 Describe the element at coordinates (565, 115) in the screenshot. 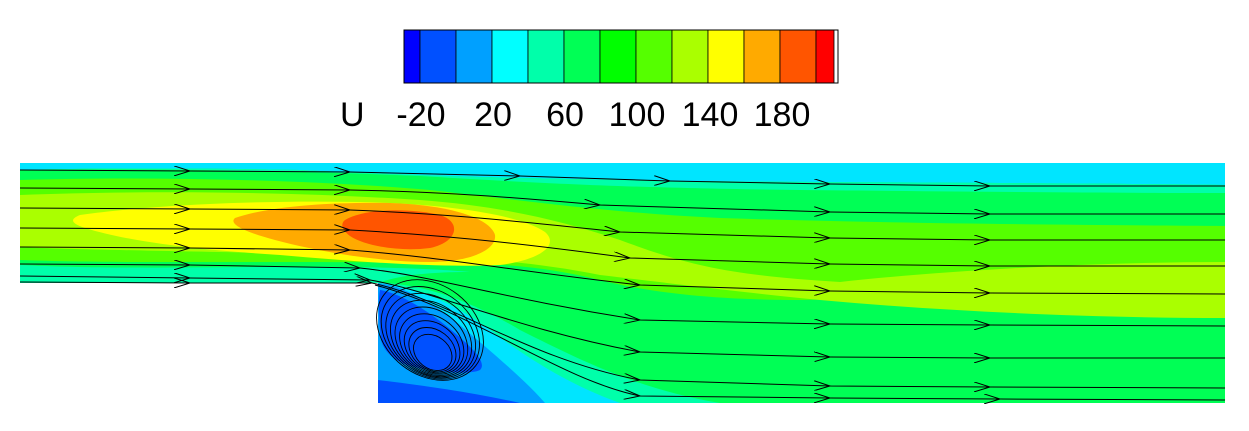

I see `legend-tick-label: 60` at that location.